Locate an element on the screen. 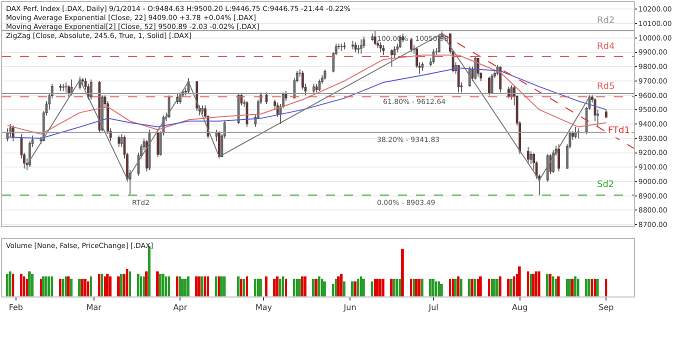 This screenshot has width=680, height=340. ref-line-label: Rd2 is located at coordinates (606, 21).